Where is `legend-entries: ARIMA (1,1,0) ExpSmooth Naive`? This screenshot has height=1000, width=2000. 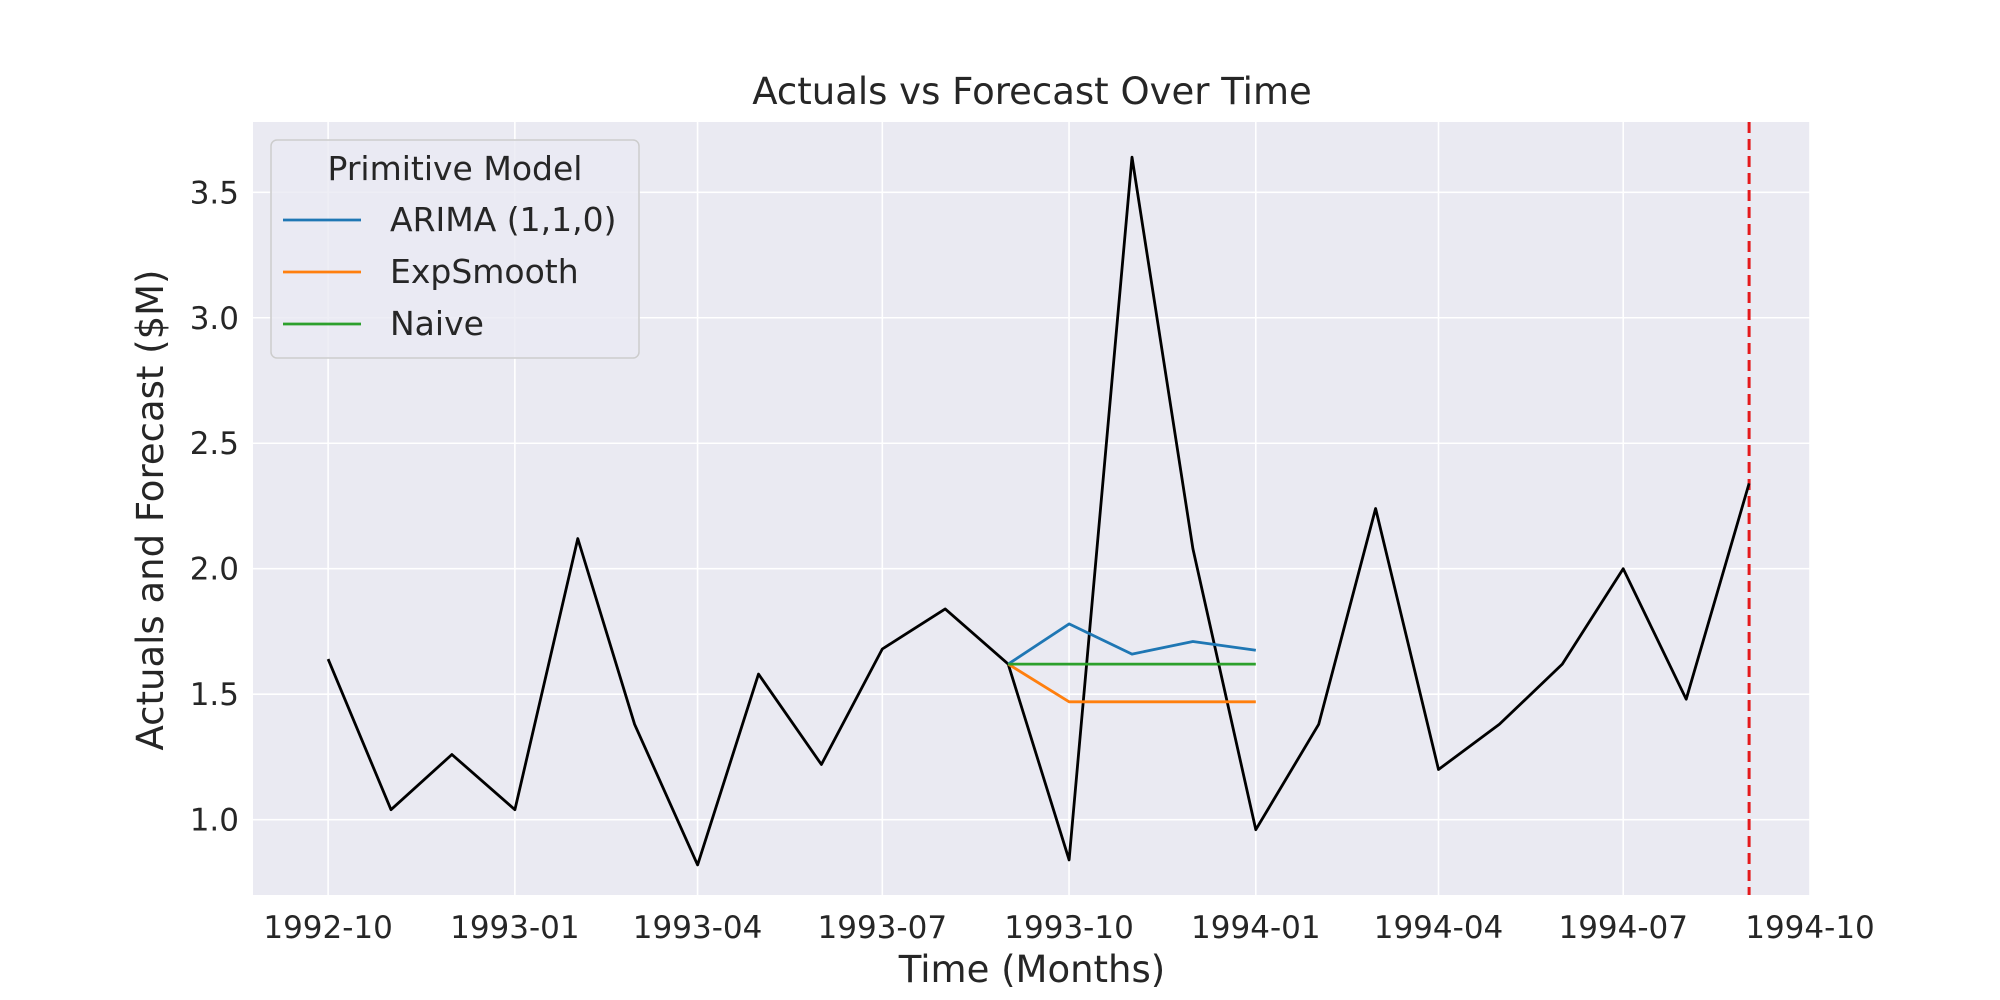 legend-entries: ARIMA (1,1,0) ExpSmooth Naive is located at coordinates (450, 271).